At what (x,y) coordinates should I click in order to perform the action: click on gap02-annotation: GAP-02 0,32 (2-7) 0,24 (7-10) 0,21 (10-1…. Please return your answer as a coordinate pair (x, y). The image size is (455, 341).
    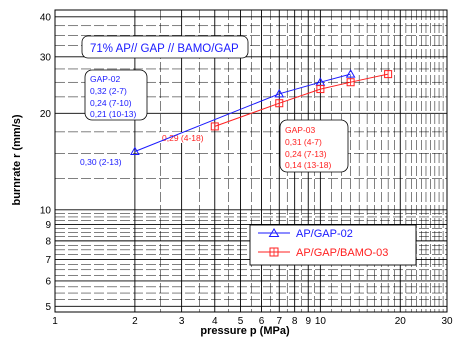
    Looking at the image, I should click on (116, 95).